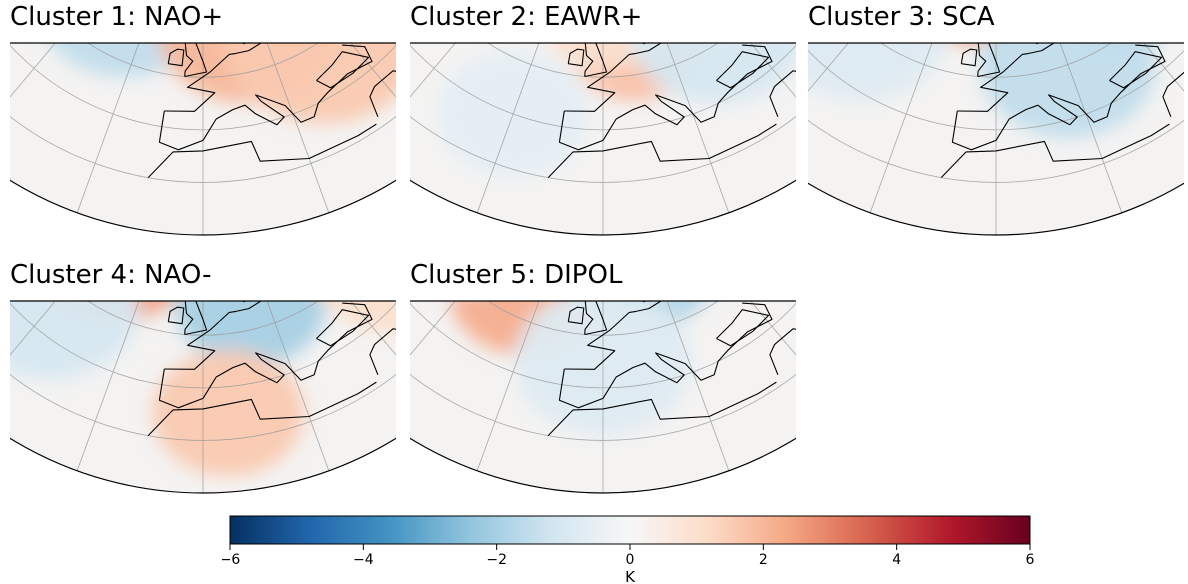  What do you see at coordinates (896, 560) in the screenshot?
I see `colorbar-tick-label: 4` at bounding box center [896, 560].